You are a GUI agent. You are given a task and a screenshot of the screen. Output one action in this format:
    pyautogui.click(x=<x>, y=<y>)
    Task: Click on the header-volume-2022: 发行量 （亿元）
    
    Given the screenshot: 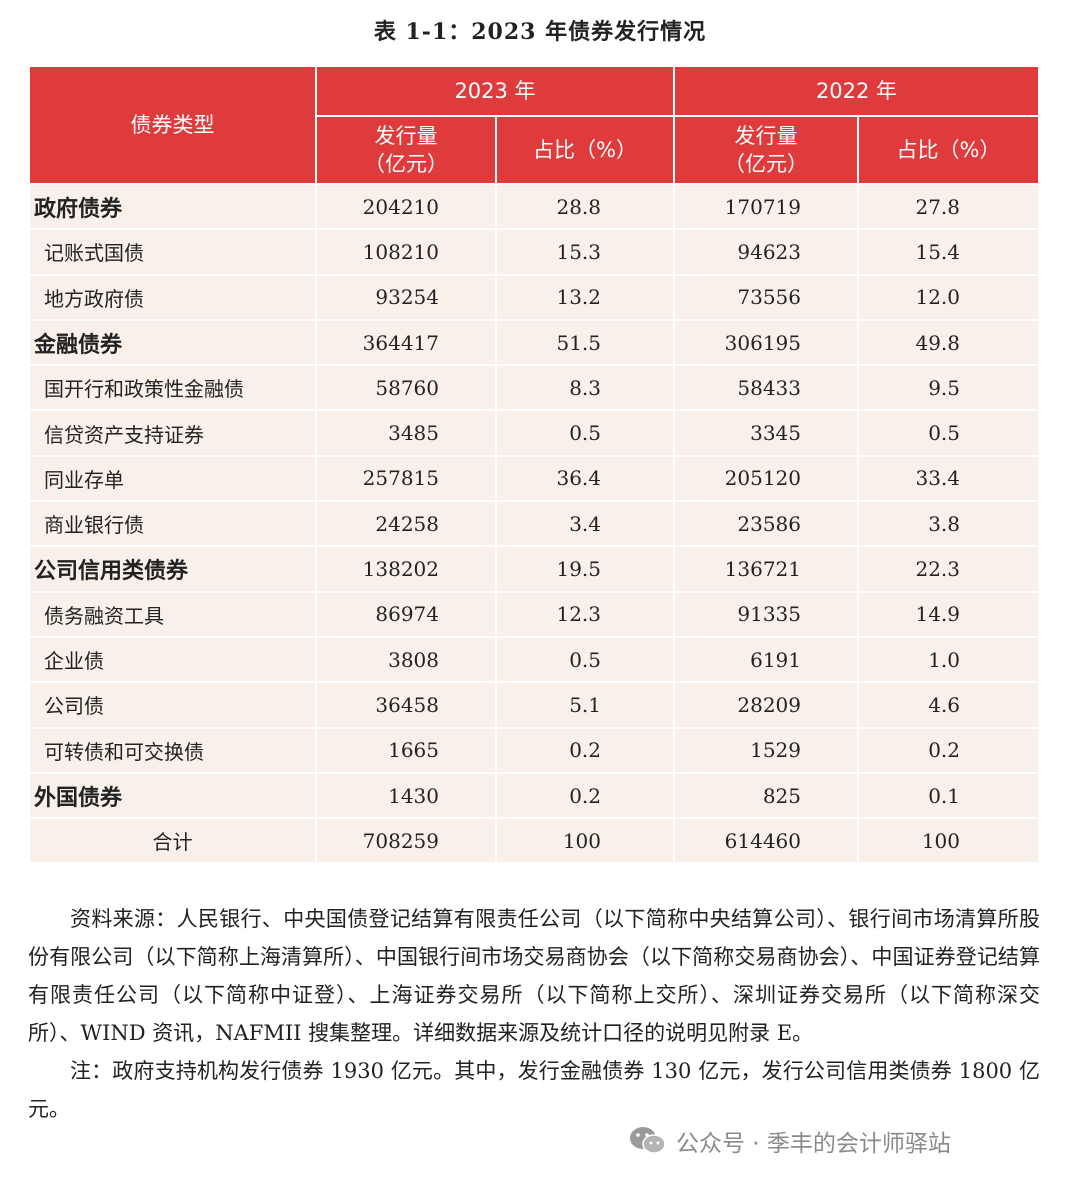 What is the action you would take?
    pyautogui.click(x=766, y=150)
    